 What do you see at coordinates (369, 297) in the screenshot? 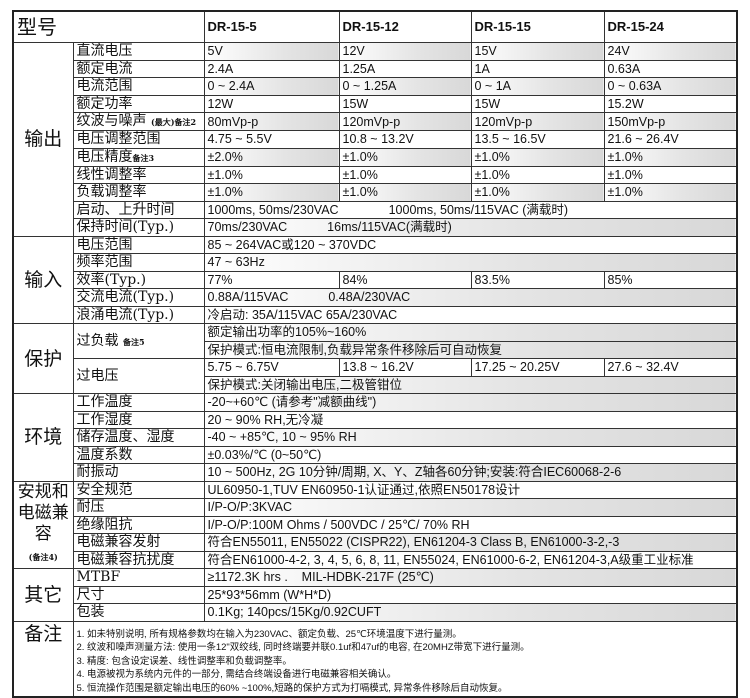
I see `value-b: 0.48A/230VAC` at bounding box center [369, 297].